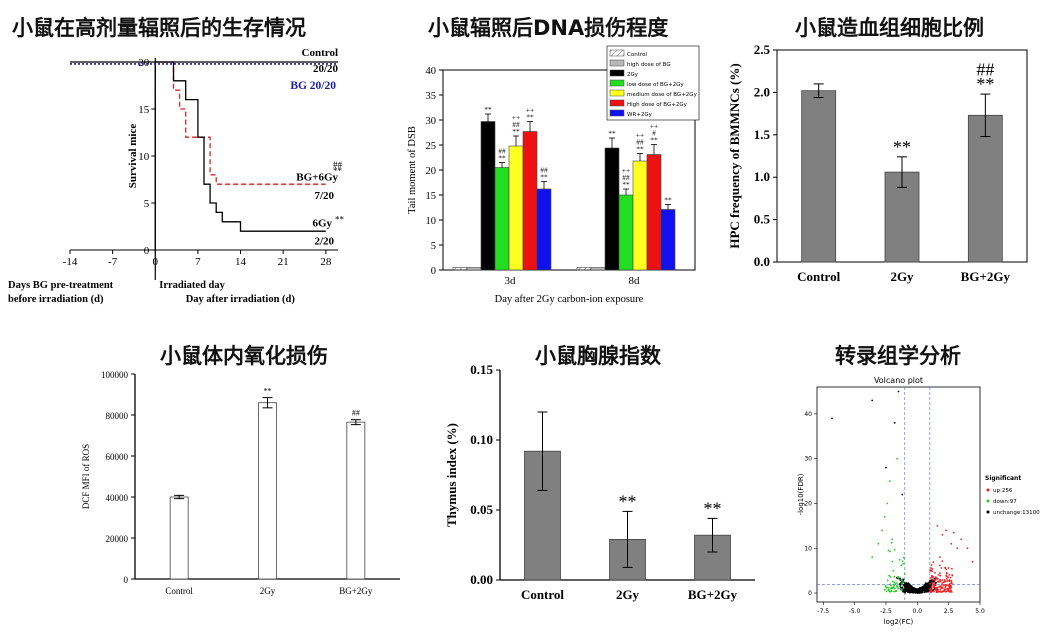 The image size is (1045, 633). What do you see at coordinates (949, 611) in the screenshot?
I see `x-tick-label: 2.5` at bounding box center [949, 611].